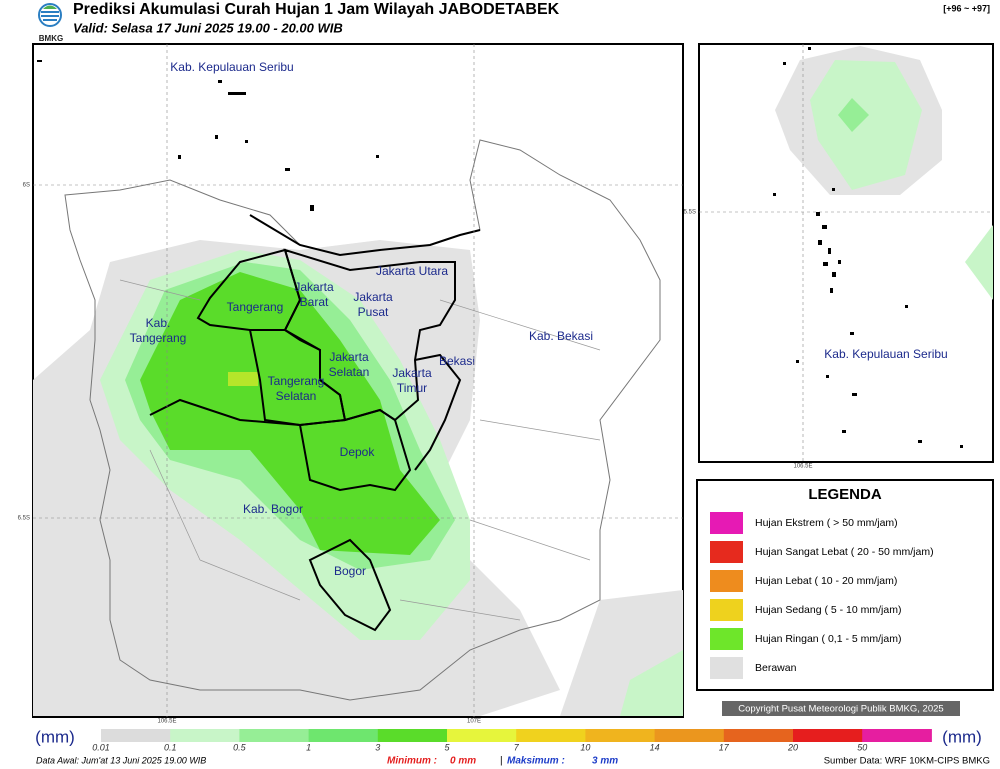 This screenshot has height=769, width=1000. Describe the element at coordinates (365, 235) in the screenshot. I see `coastline` at that location.